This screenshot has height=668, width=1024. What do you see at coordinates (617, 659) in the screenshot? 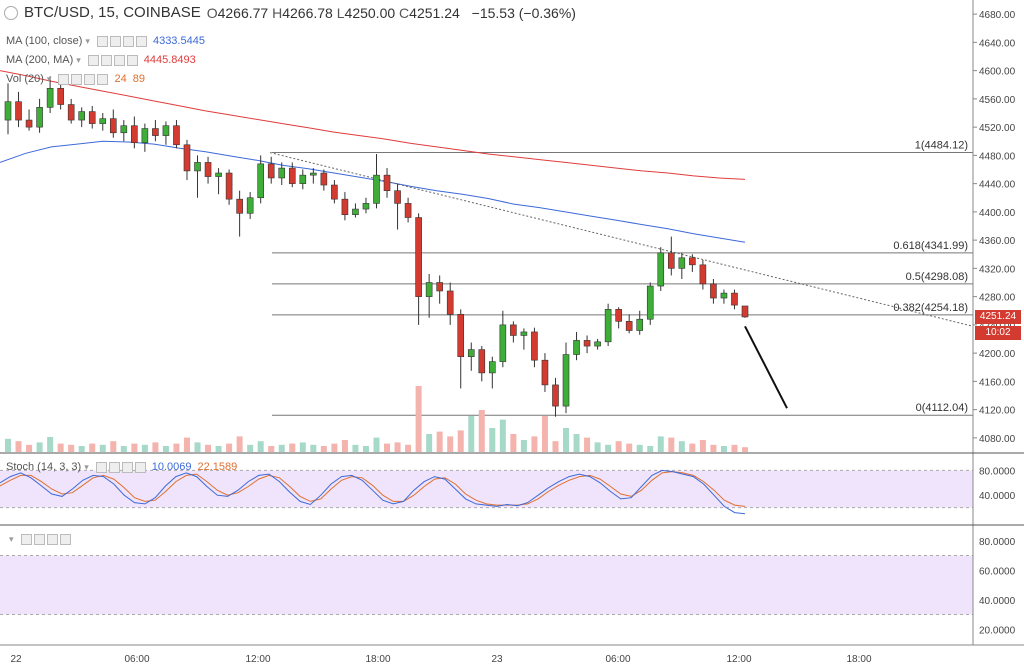
I see `time-tick-label: 06:00` at bounding box center [617, 659].